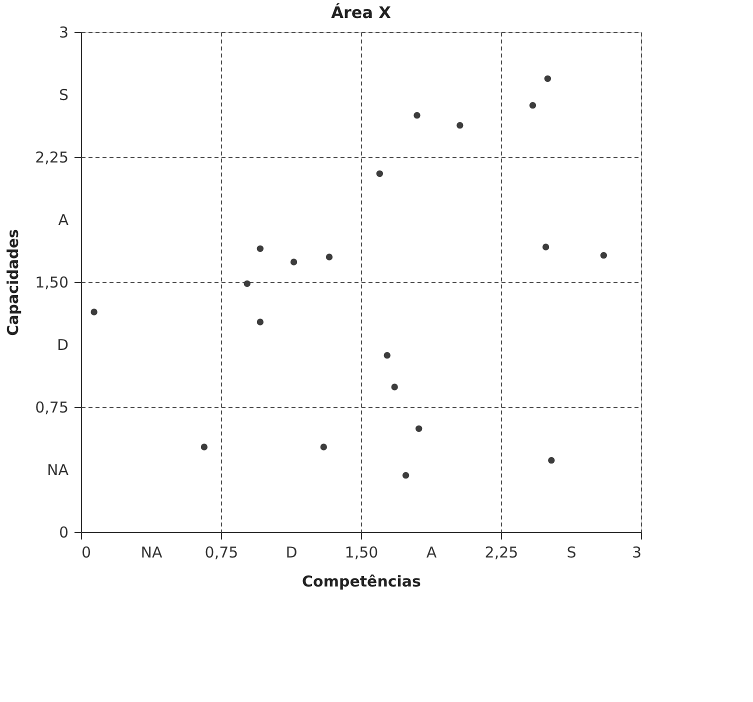  I want to click on y-tick-label: S, so click(63, 95).